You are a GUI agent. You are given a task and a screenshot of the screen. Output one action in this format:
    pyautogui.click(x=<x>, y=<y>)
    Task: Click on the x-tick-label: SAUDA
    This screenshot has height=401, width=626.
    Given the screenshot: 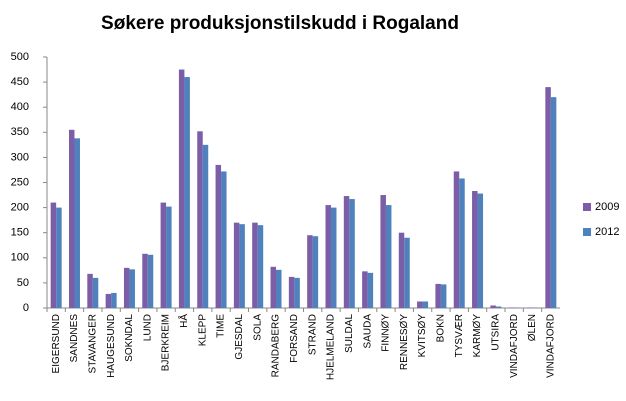 What is the action you would take?
    pyautogui.click(x=367, y=331)
    